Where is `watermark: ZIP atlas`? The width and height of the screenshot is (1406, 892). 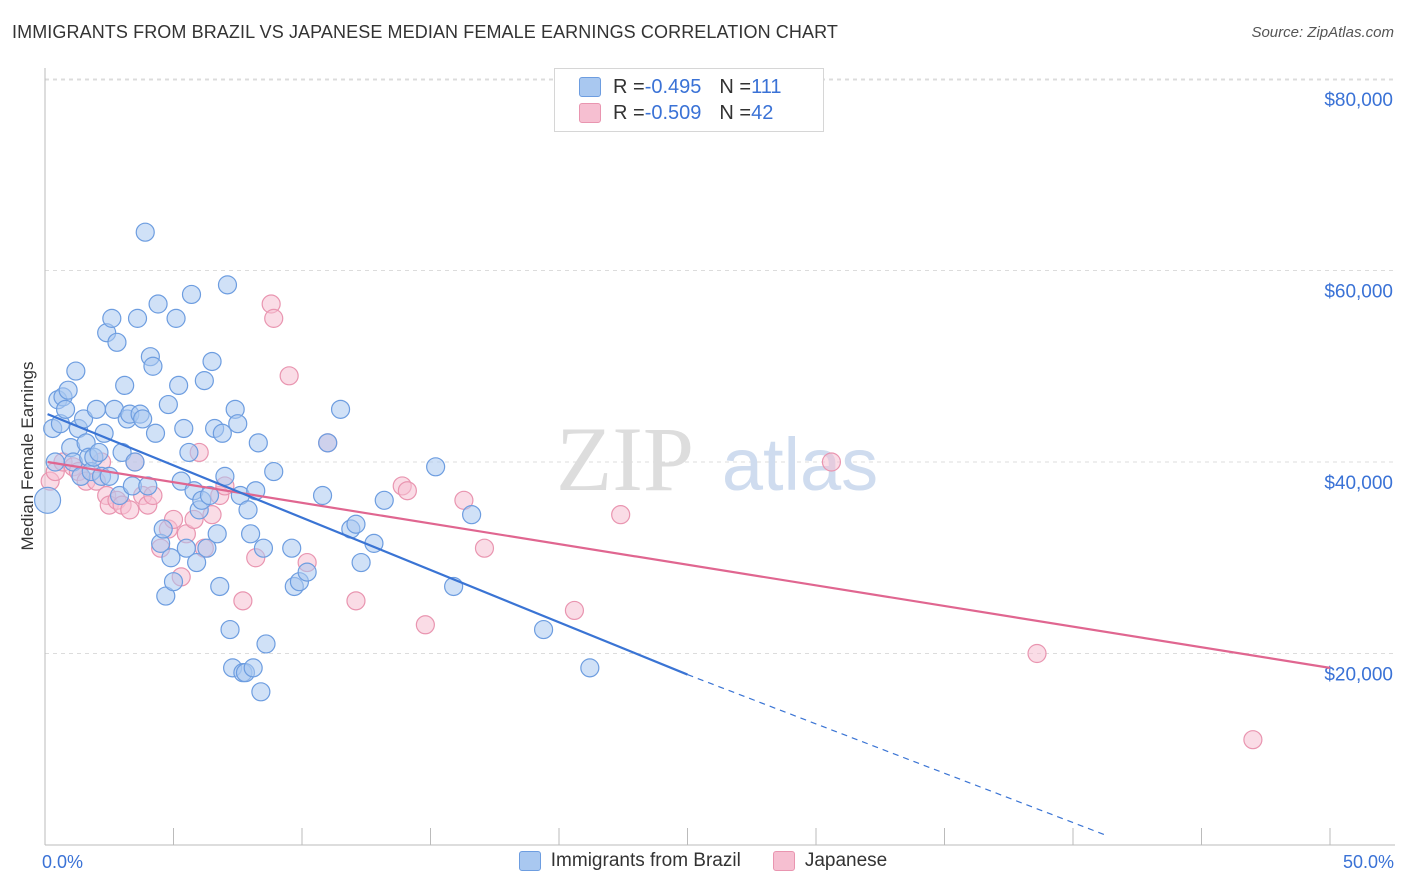
watermark: ZIP atlas is located at coordinates (717, 459).